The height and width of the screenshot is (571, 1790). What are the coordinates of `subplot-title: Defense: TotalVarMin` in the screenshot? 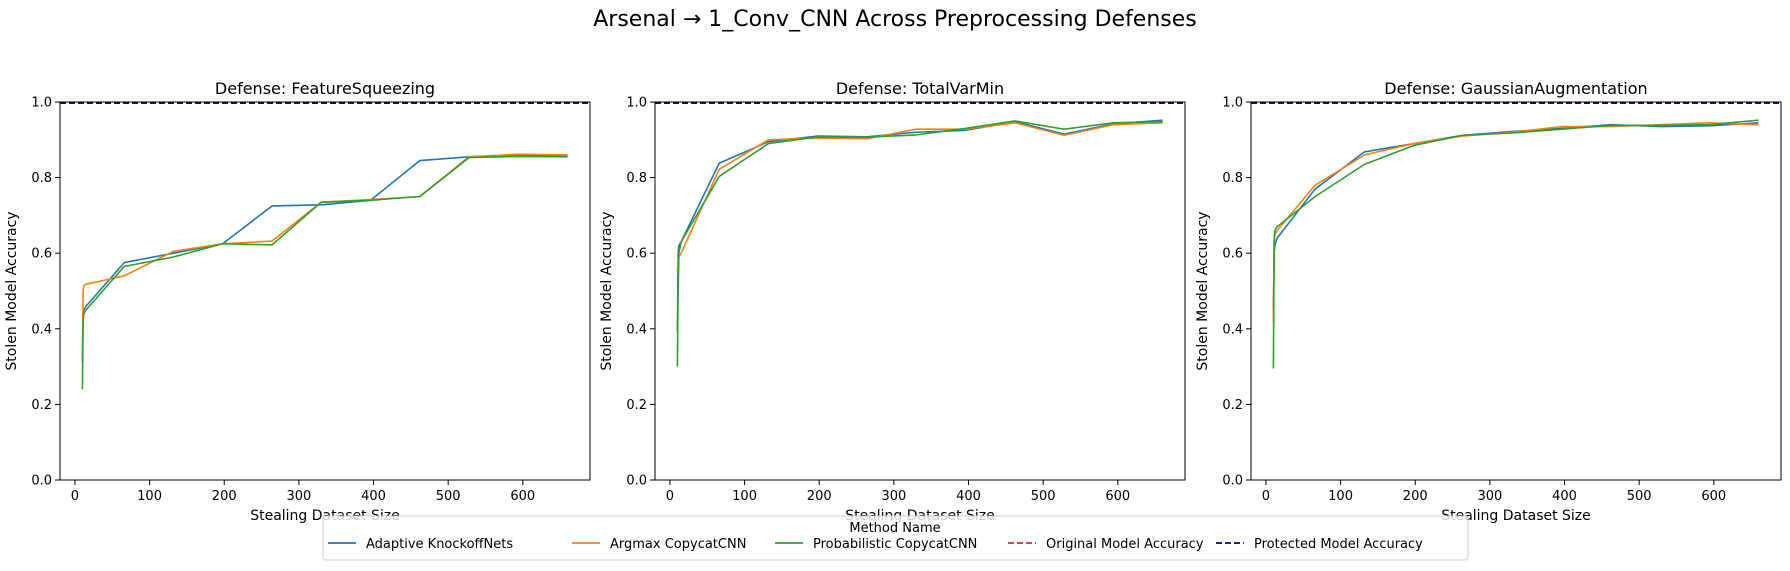 It's located at (920, 88).